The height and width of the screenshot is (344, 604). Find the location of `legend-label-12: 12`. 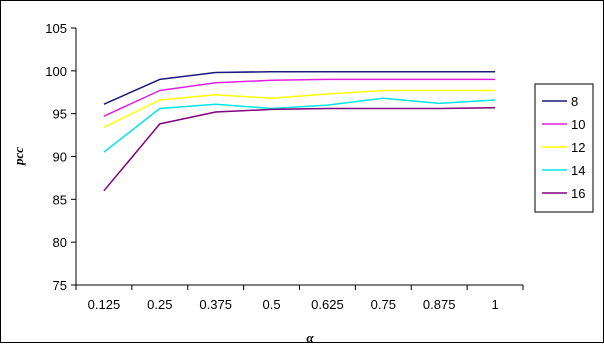

legend-label-12: 12 is located at coordinates (578, 147).